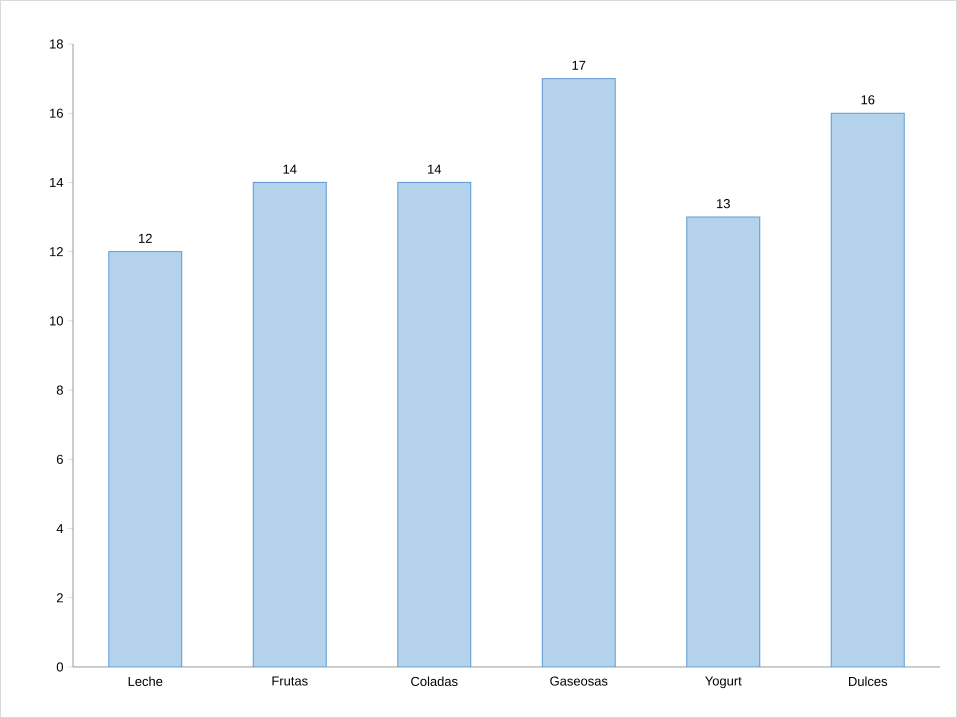 The image size is (957, 718). What do you see at coordinates (59, 667) in the screenshot?
I see `y-tick-label: 0` at bounding box center [59, 667].